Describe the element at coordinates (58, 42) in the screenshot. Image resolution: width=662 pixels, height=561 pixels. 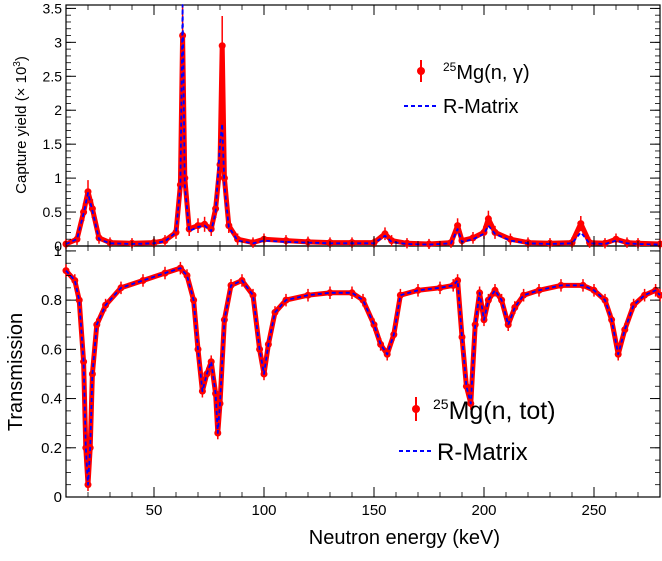
I see `top-y-tick-label: 3` at that location.